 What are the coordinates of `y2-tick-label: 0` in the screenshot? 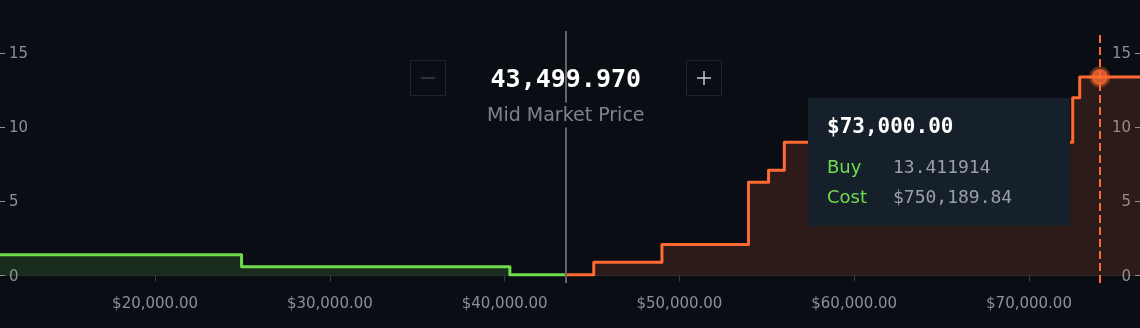 It's located at (1126, 275).